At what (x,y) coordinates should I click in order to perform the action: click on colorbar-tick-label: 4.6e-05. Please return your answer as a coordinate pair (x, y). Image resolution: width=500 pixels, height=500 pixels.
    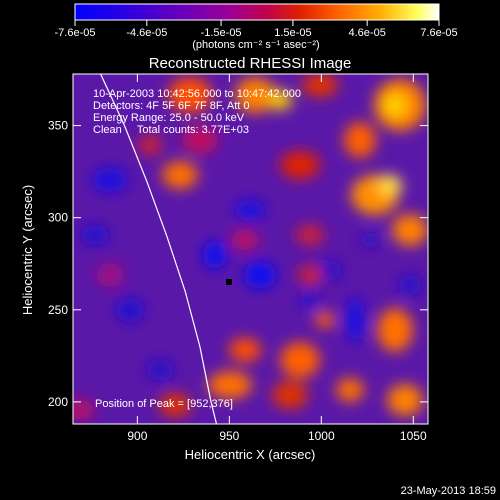
    Looking at the image, I should click on (367, 33).